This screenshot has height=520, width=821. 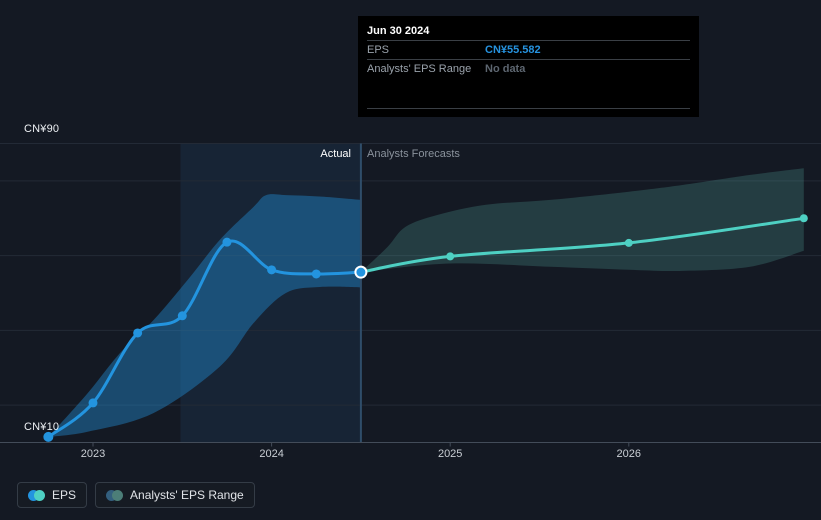 I want to click on tooltip-row-value: CN¥55.582, so click(x=513, y=50).